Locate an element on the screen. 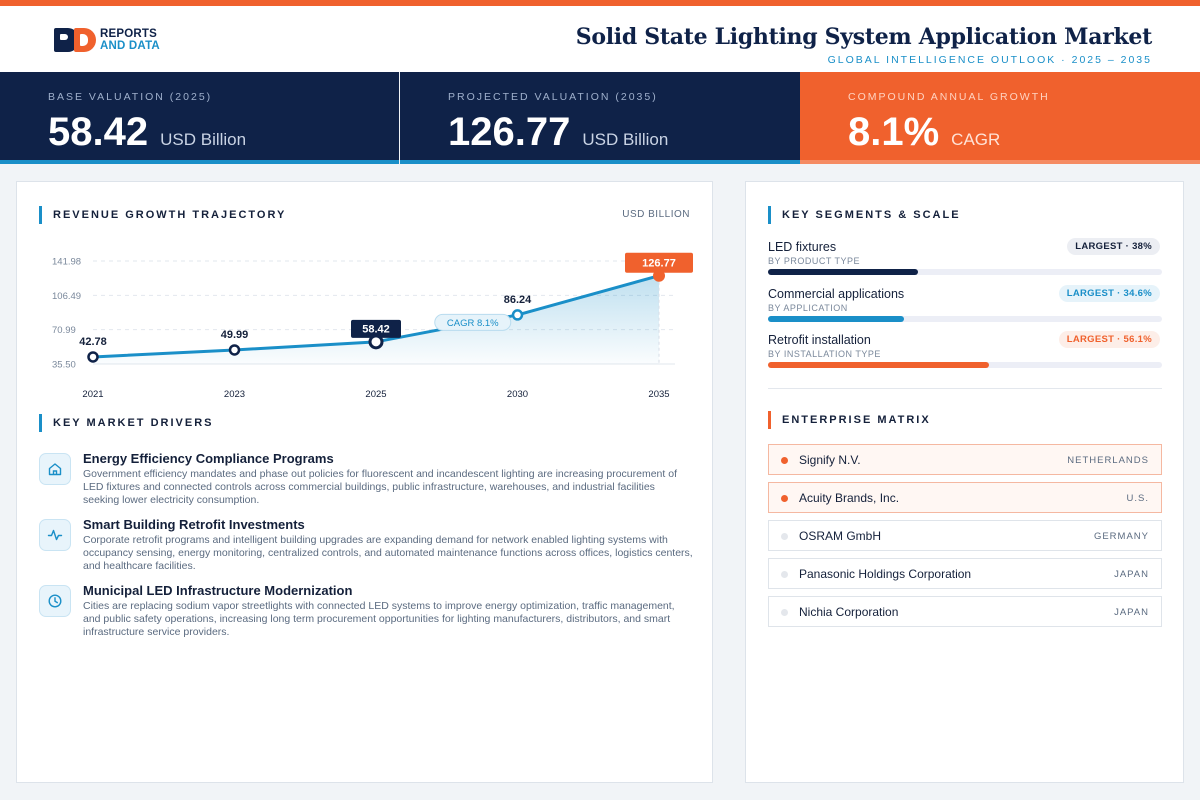 This screenshot has width=1200, height=800. cagr-label: CAGR 8.1% is located at coordinates (473, 323).